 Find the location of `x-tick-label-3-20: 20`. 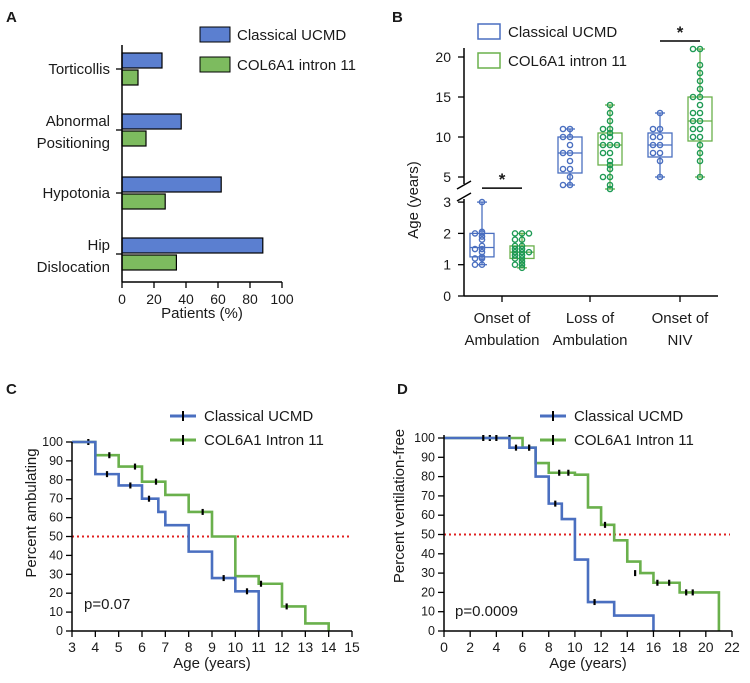

x-tick-label-3-20: 20 is located at coordinates (706, 647).